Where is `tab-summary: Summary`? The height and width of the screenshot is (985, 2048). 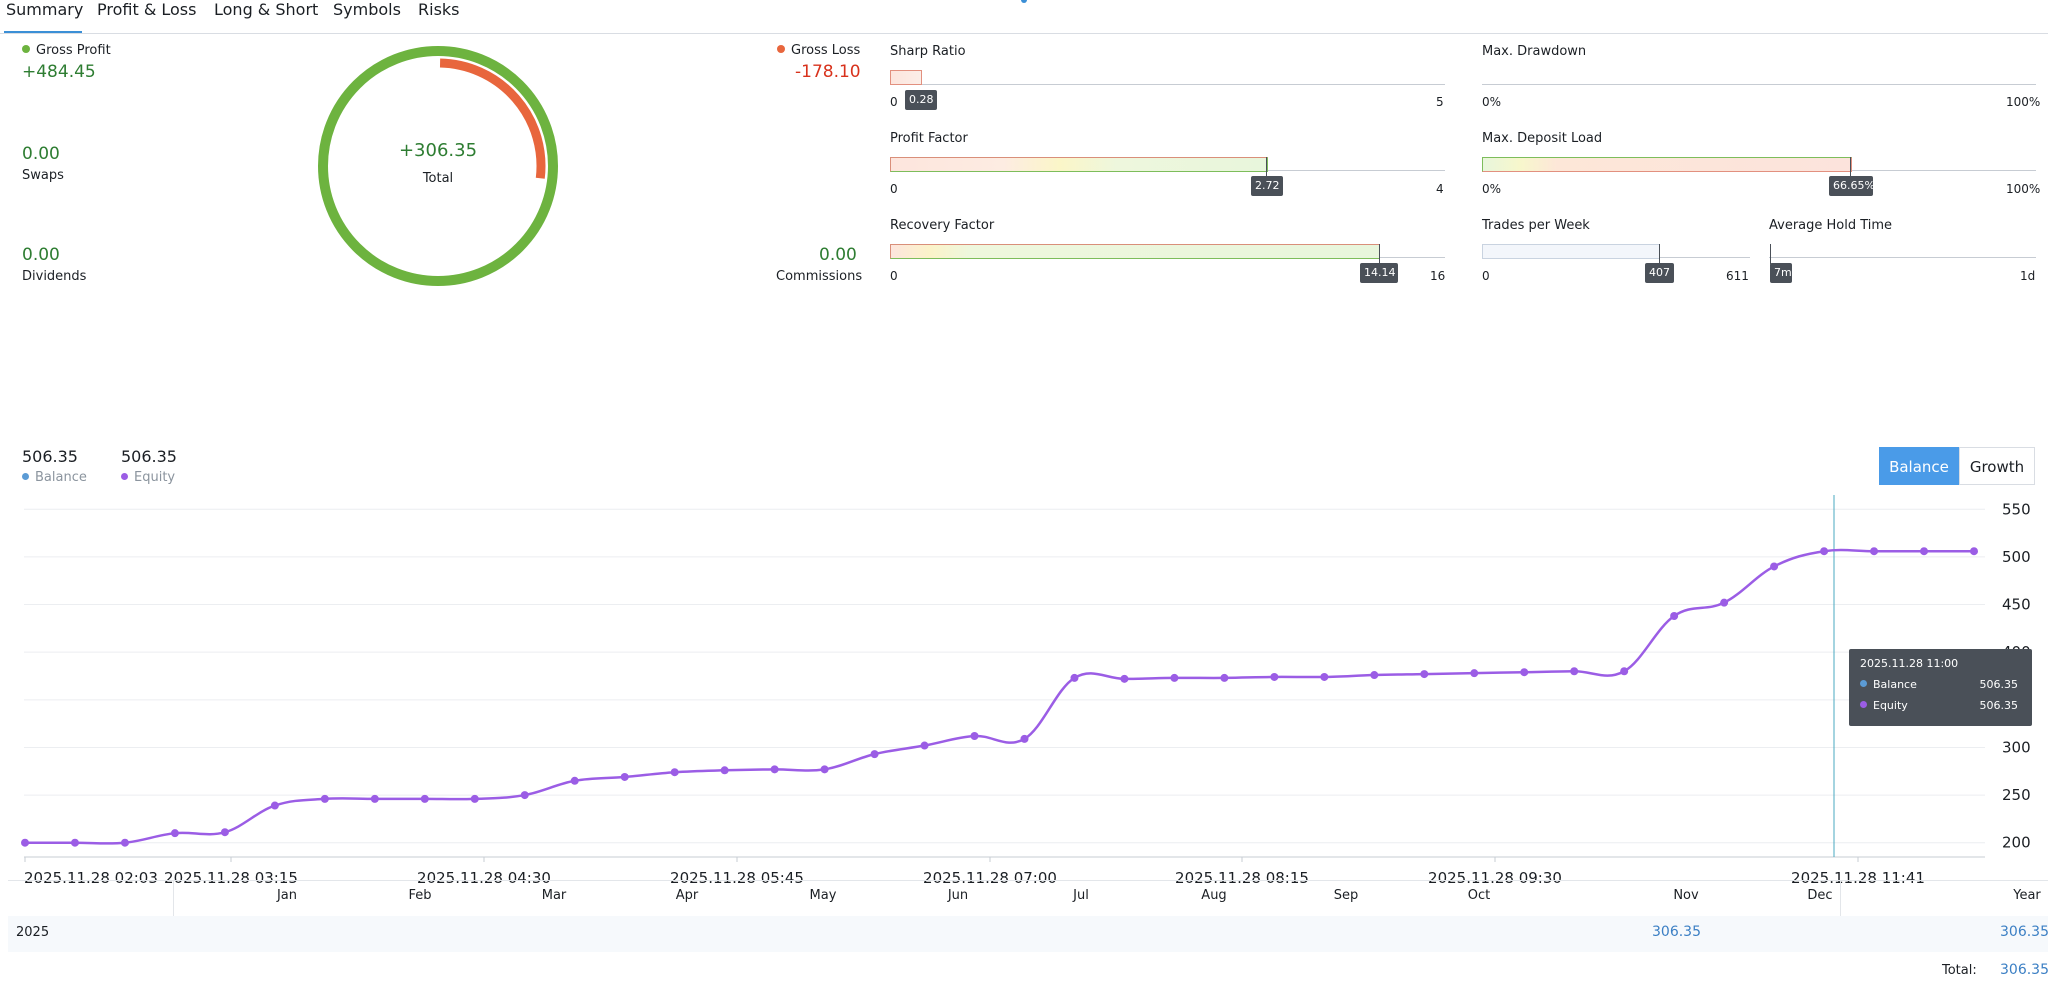
tab-summary: Summary is located at coordinates (43, 16).